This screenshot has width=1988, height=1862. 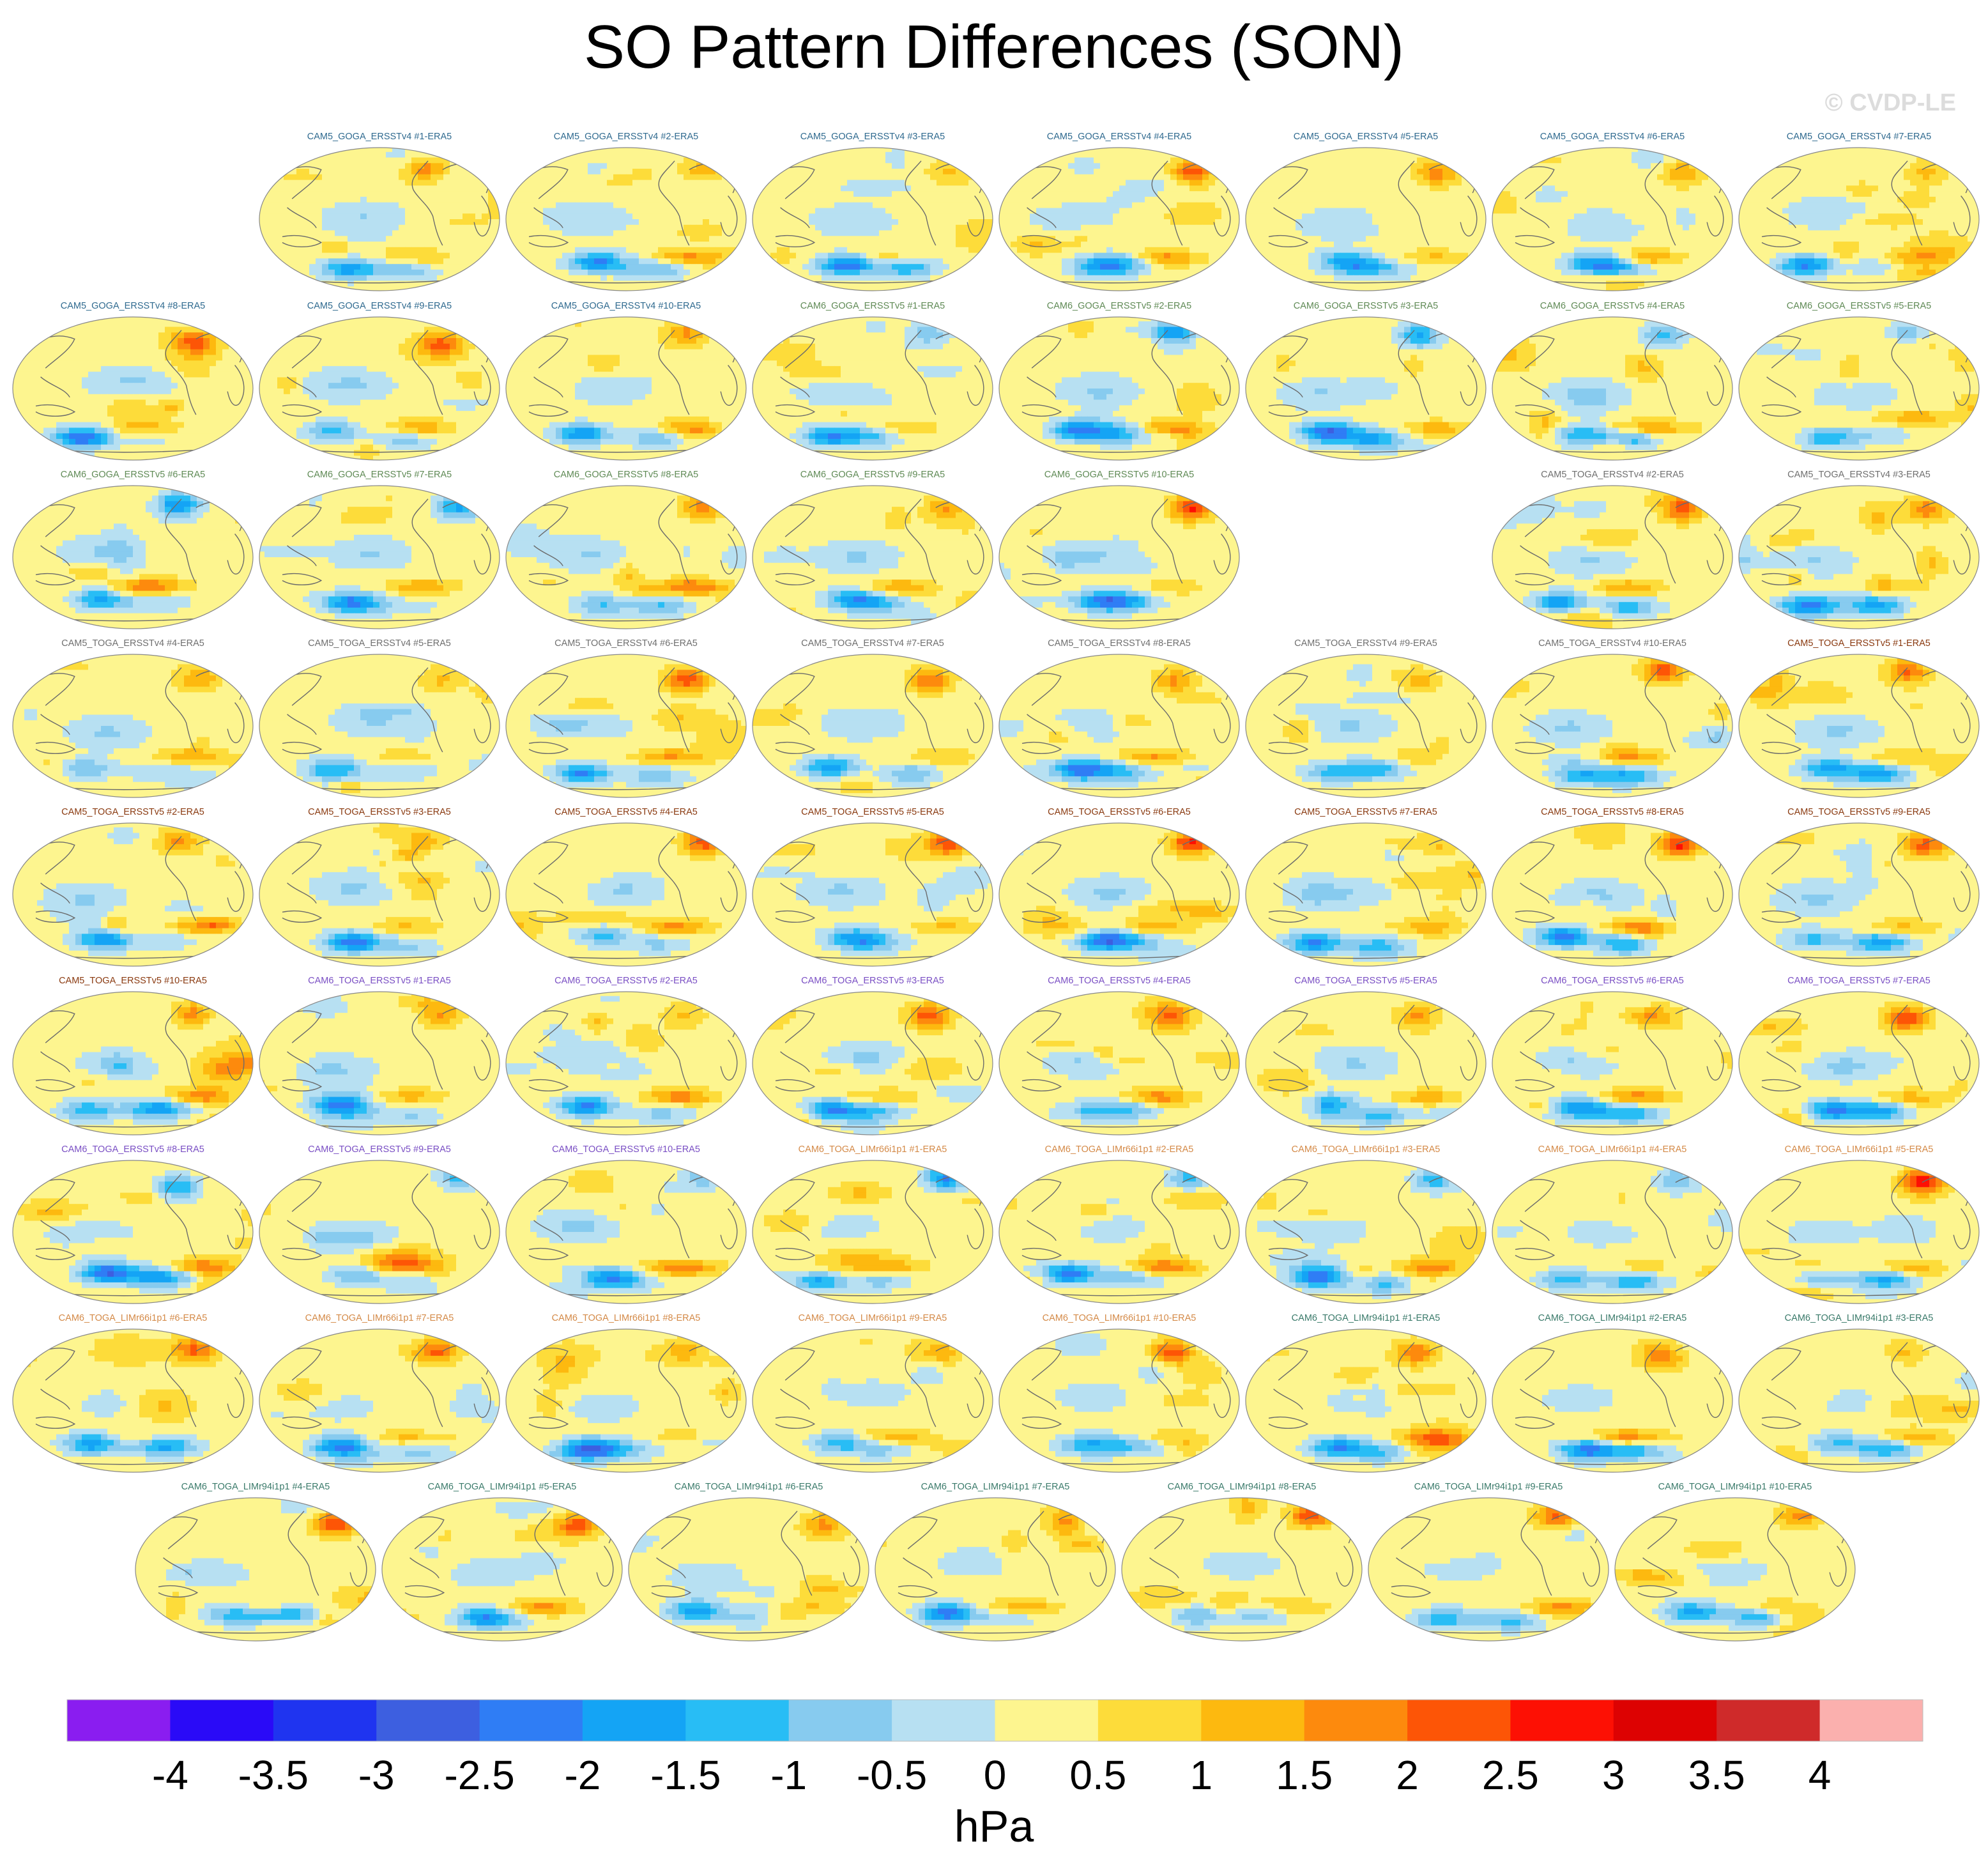 What do you see at coordinates (1366, 722) in the screenshot?
I see `map-panel: CAM5_TOGA_ERSSTv4 #9-ERA5` at bounding box center [1366, 722].